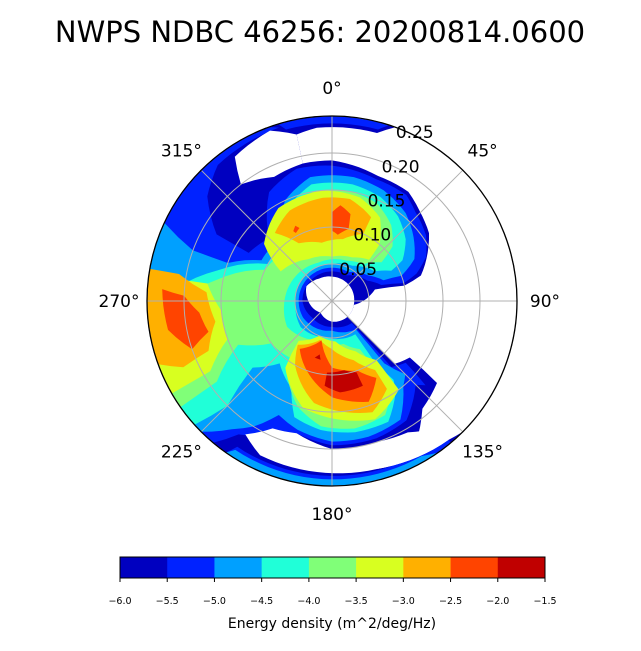 The width and height of the screenshot is (641, 651). What do you see at coordinates (214, 601) in the screenshot?
I see `colorbar-tick-label: −5.0` at bounding box center [214, 601].